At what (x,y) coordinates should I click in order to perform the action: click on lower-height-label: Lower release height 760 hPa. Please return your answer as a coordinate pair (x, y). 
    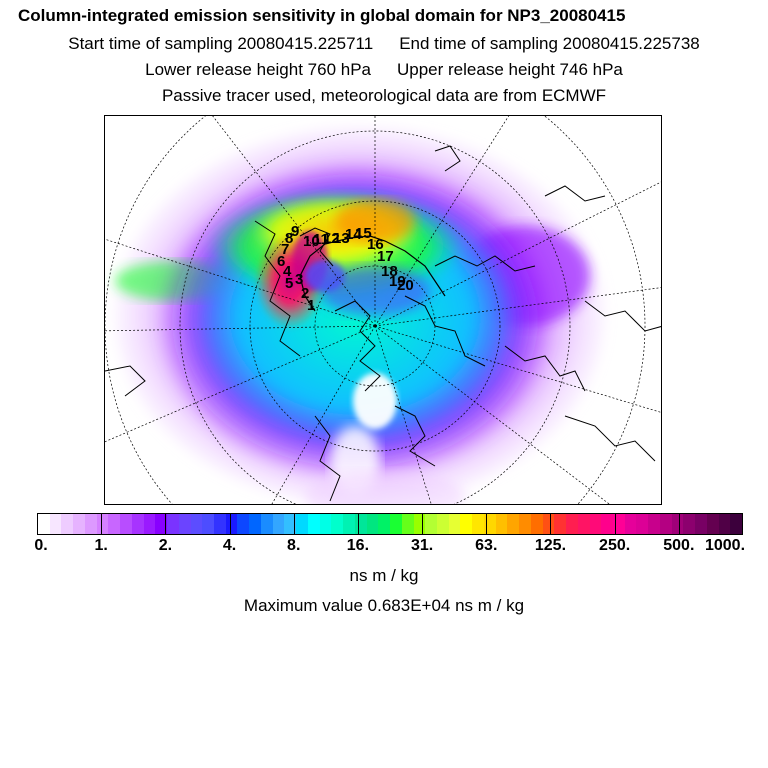
    Looking at the image, I should click on (258, 69).